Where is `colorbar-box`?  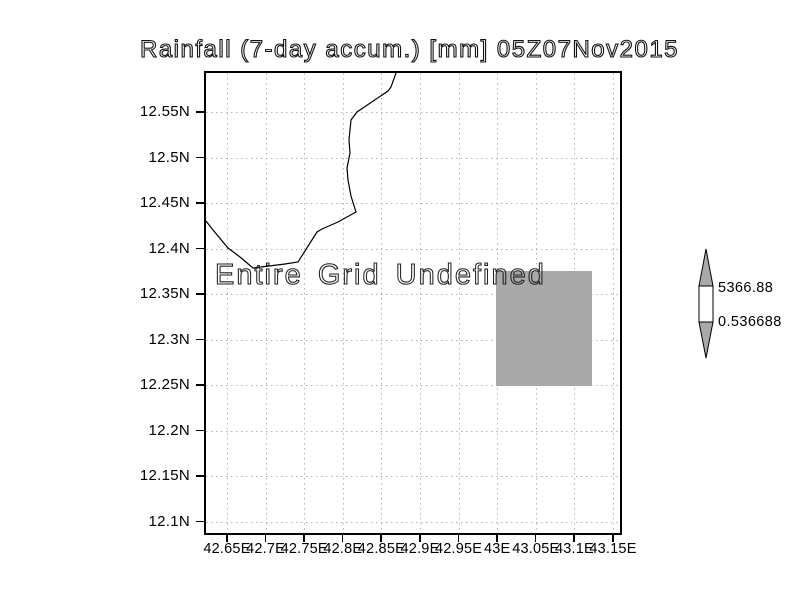
colorbar-box is located at coordinates (706, 304).